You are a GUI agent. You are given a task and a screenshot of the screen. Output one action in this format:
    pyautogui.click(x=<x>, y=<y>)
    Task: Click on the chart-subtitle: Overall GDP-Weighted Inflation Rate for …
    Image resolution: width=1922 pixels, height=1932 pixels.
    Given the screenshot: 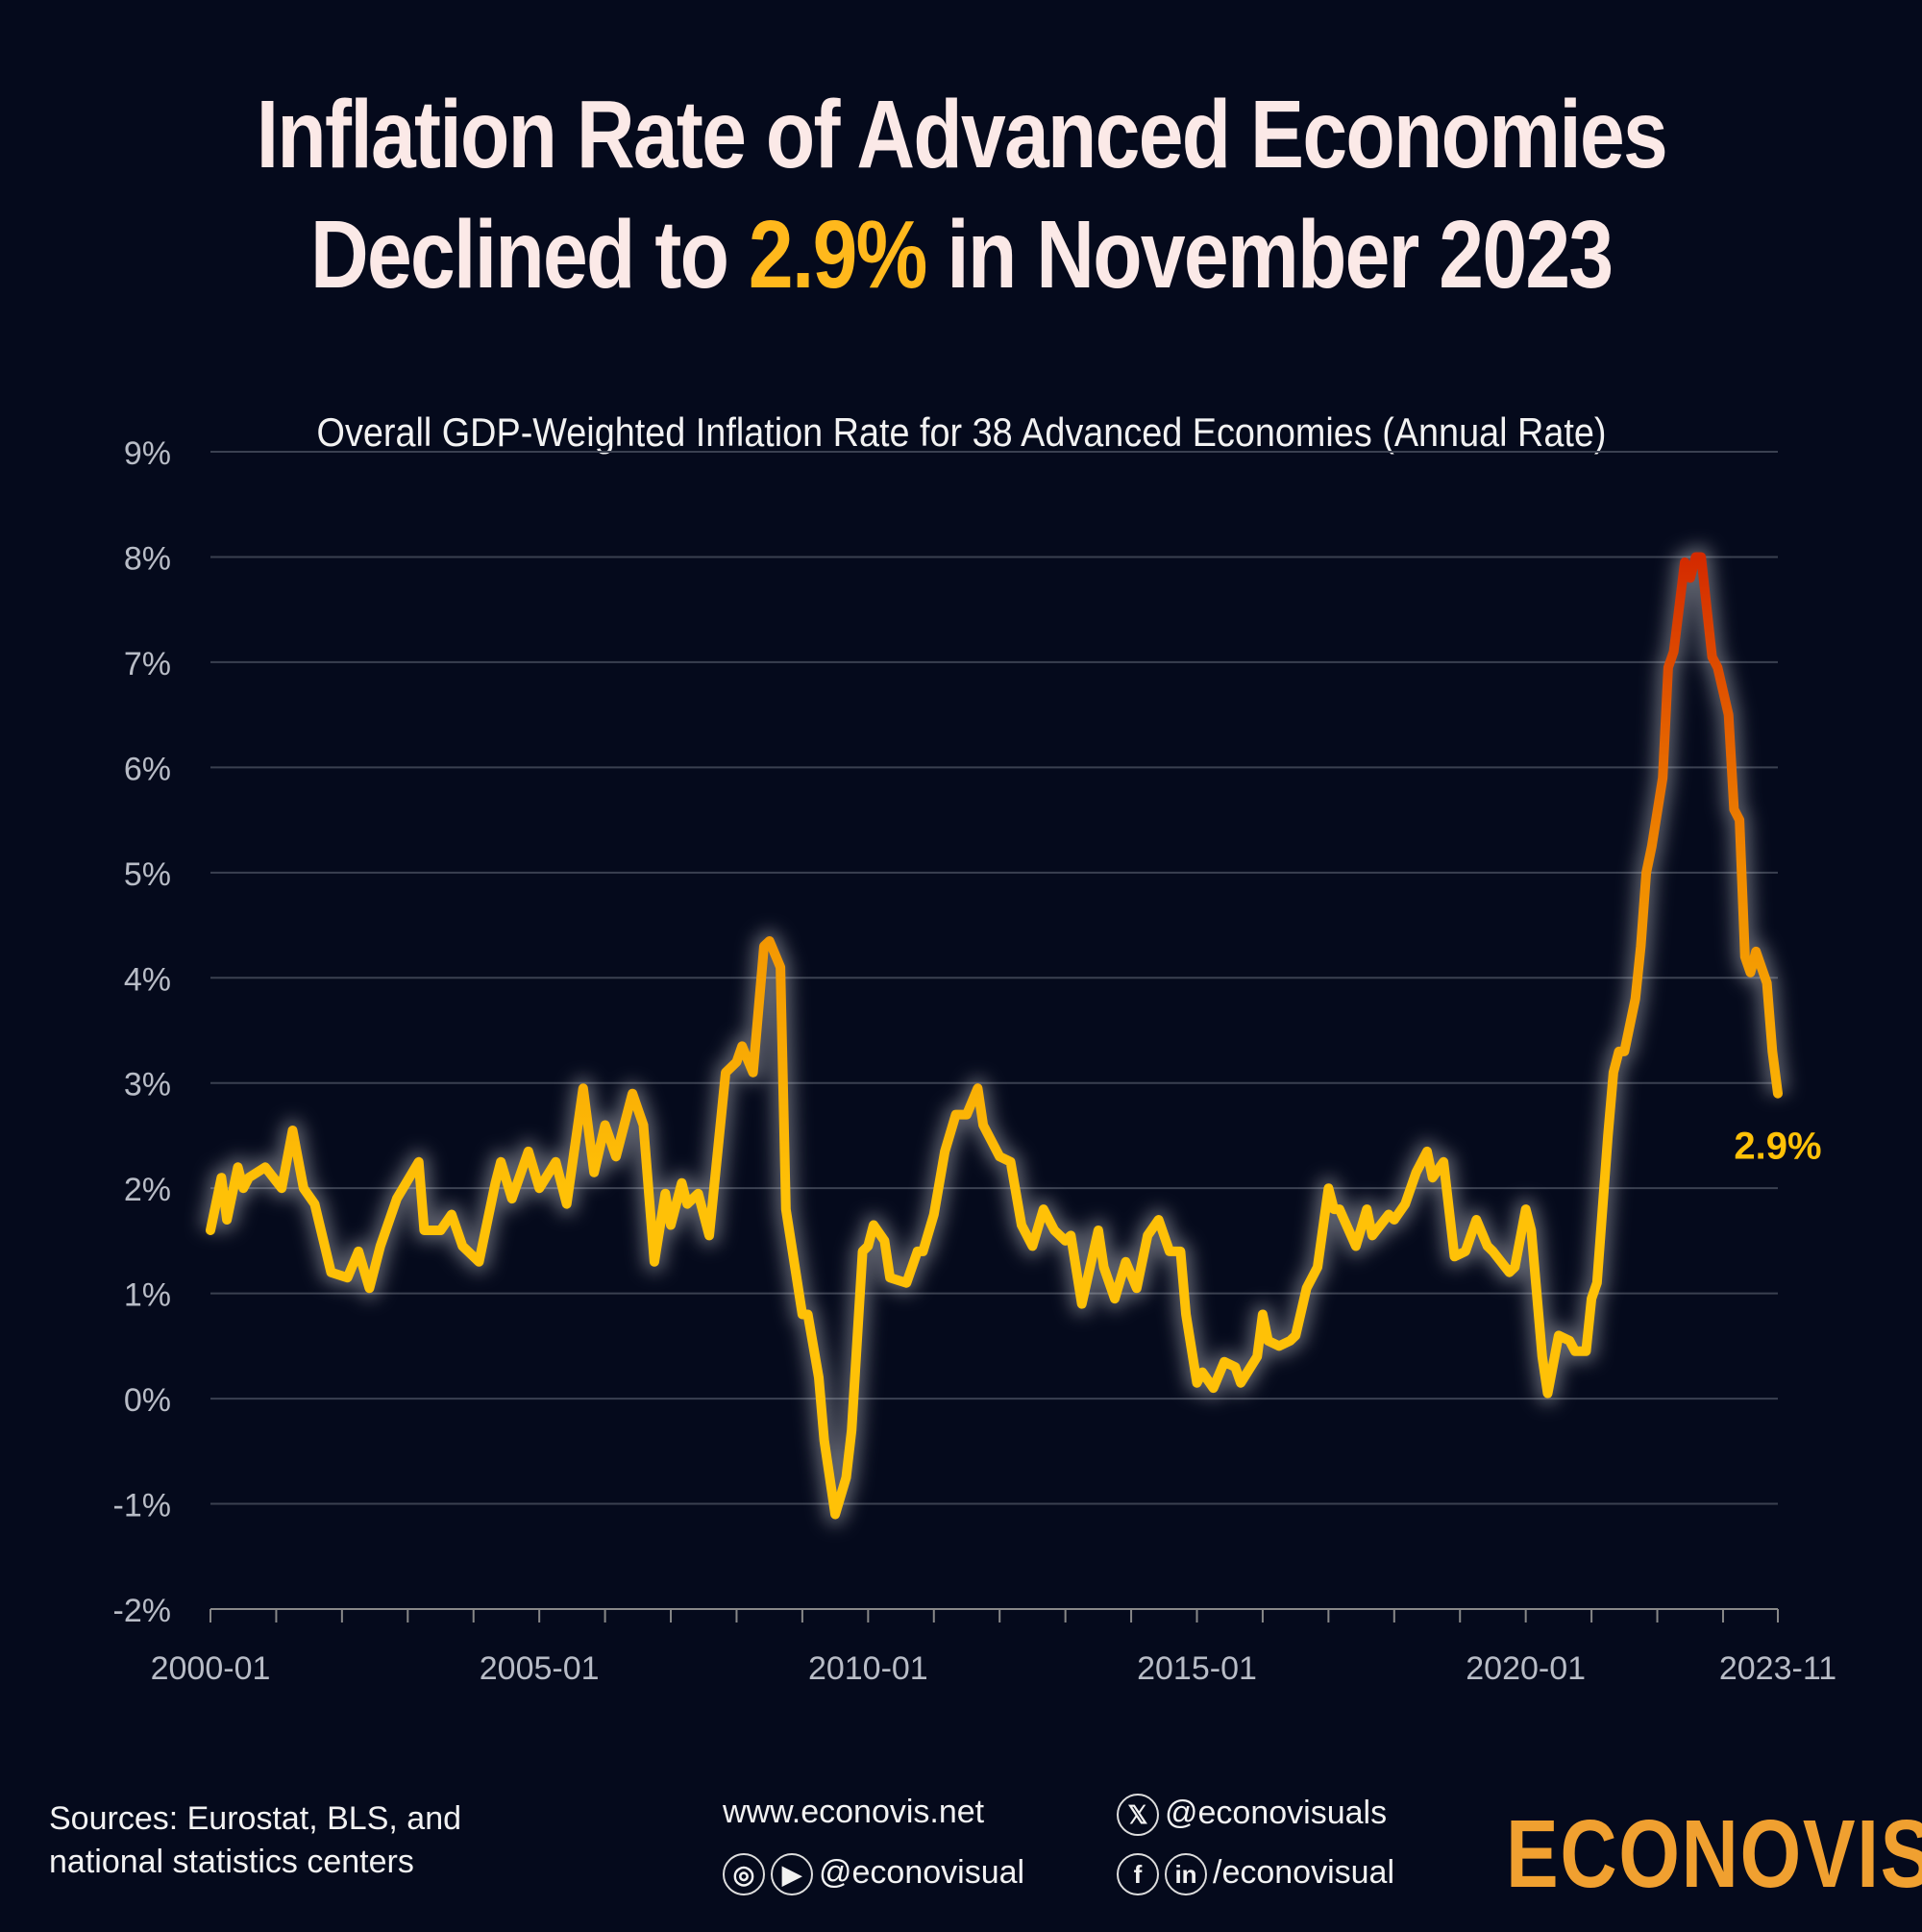 What is the action you would take?
    pyautogui.click(x=961, y=432)
    